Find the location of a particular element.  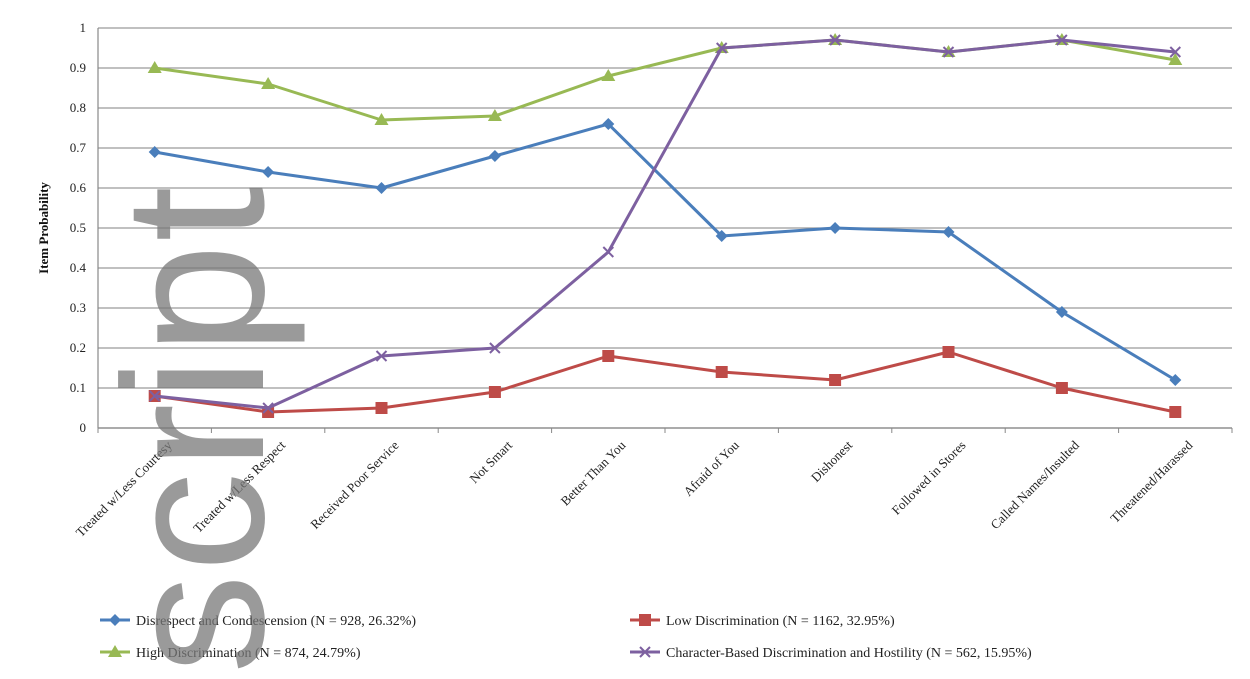

y-tick-label: 0 is located at coordinates (83, 427).